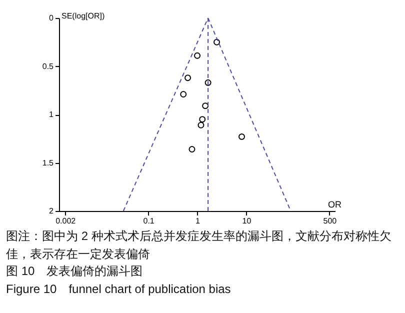 The height and width of the screenshot is (313, 405). What do you see at coordinates (83, 16) in the screenshot?
I see `y-axis-title: SE(log[OR])` at bounding box center [83, 16].